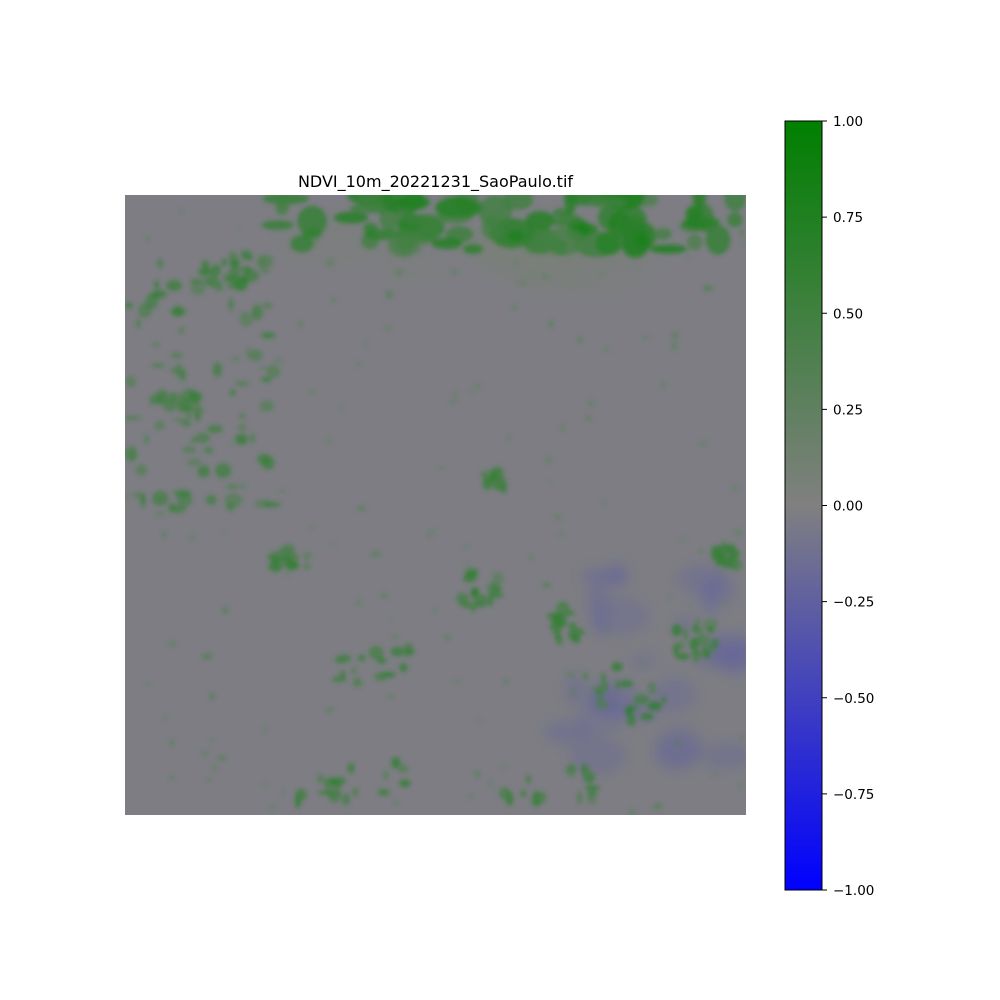 The width and height of the screenshot is (1000, 1000). Describe the element at coordinates (853, 699) in the screenshot. I see `colorbar-tick-label: −0.50` at that location.